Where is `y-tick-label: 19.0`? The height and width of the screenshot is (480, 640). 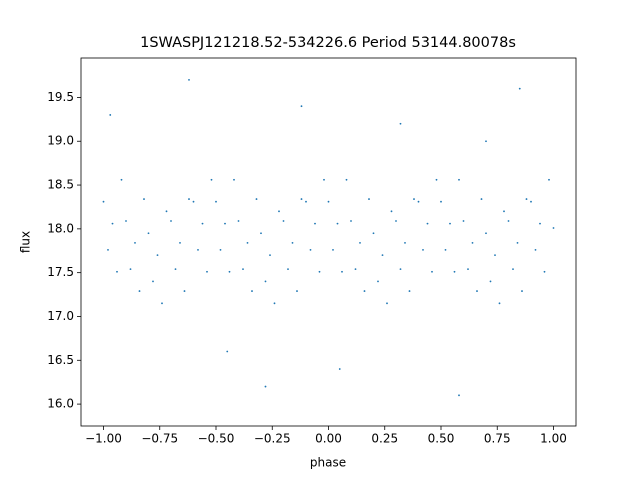 y-tick-label: 19.0 is located at coordinates (60, 141).